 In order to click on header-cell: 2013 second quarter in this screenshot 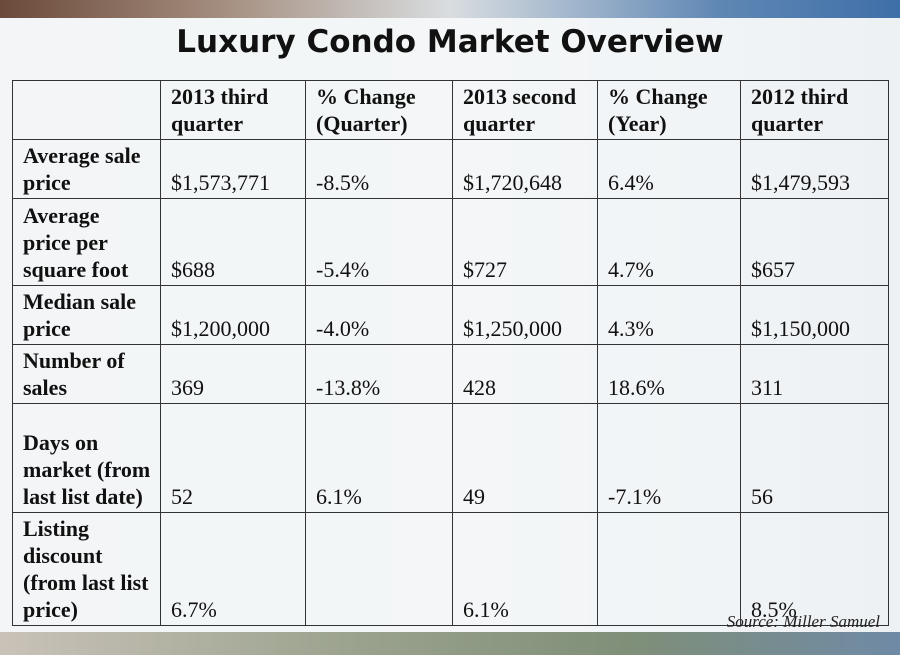, I will do `click(525, 110)`.